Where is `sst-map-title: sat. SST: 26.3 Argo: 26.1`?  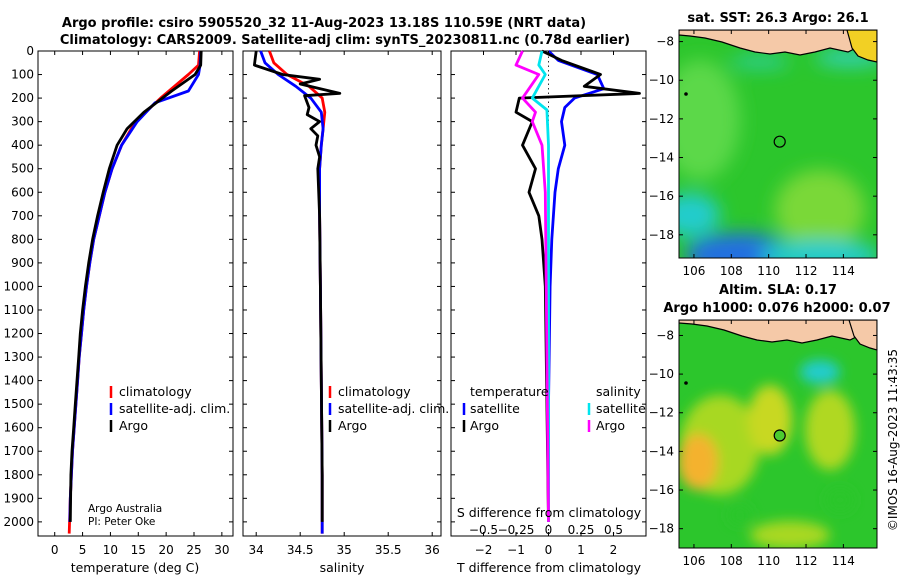 sst-map-title: sat. SST: 26.3 Argo: 26.1 is located at coordinates (777, 18).